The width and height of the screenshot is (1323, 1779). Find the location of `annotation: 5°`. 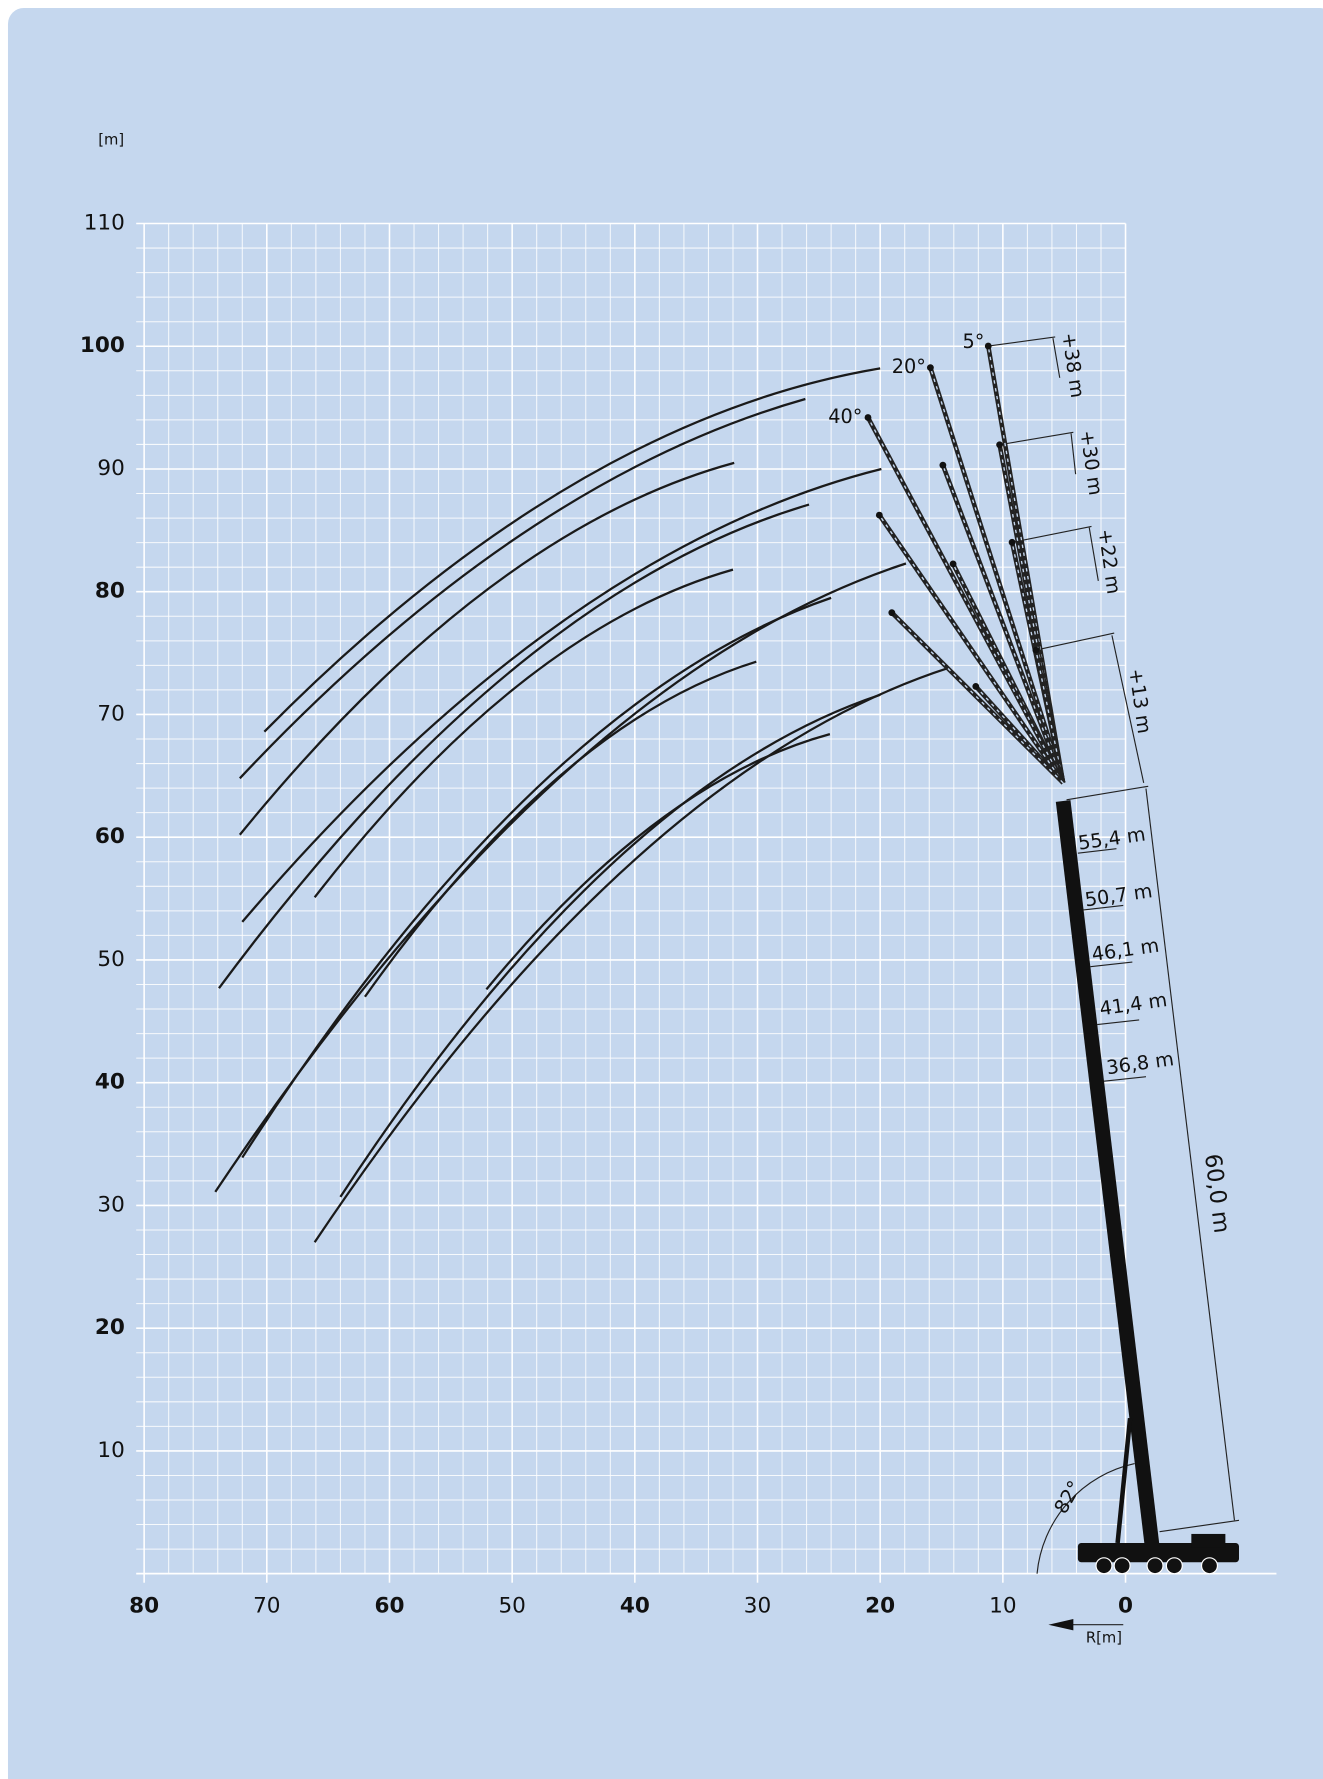

annotation: 5° is located at coordinates (974, 341).